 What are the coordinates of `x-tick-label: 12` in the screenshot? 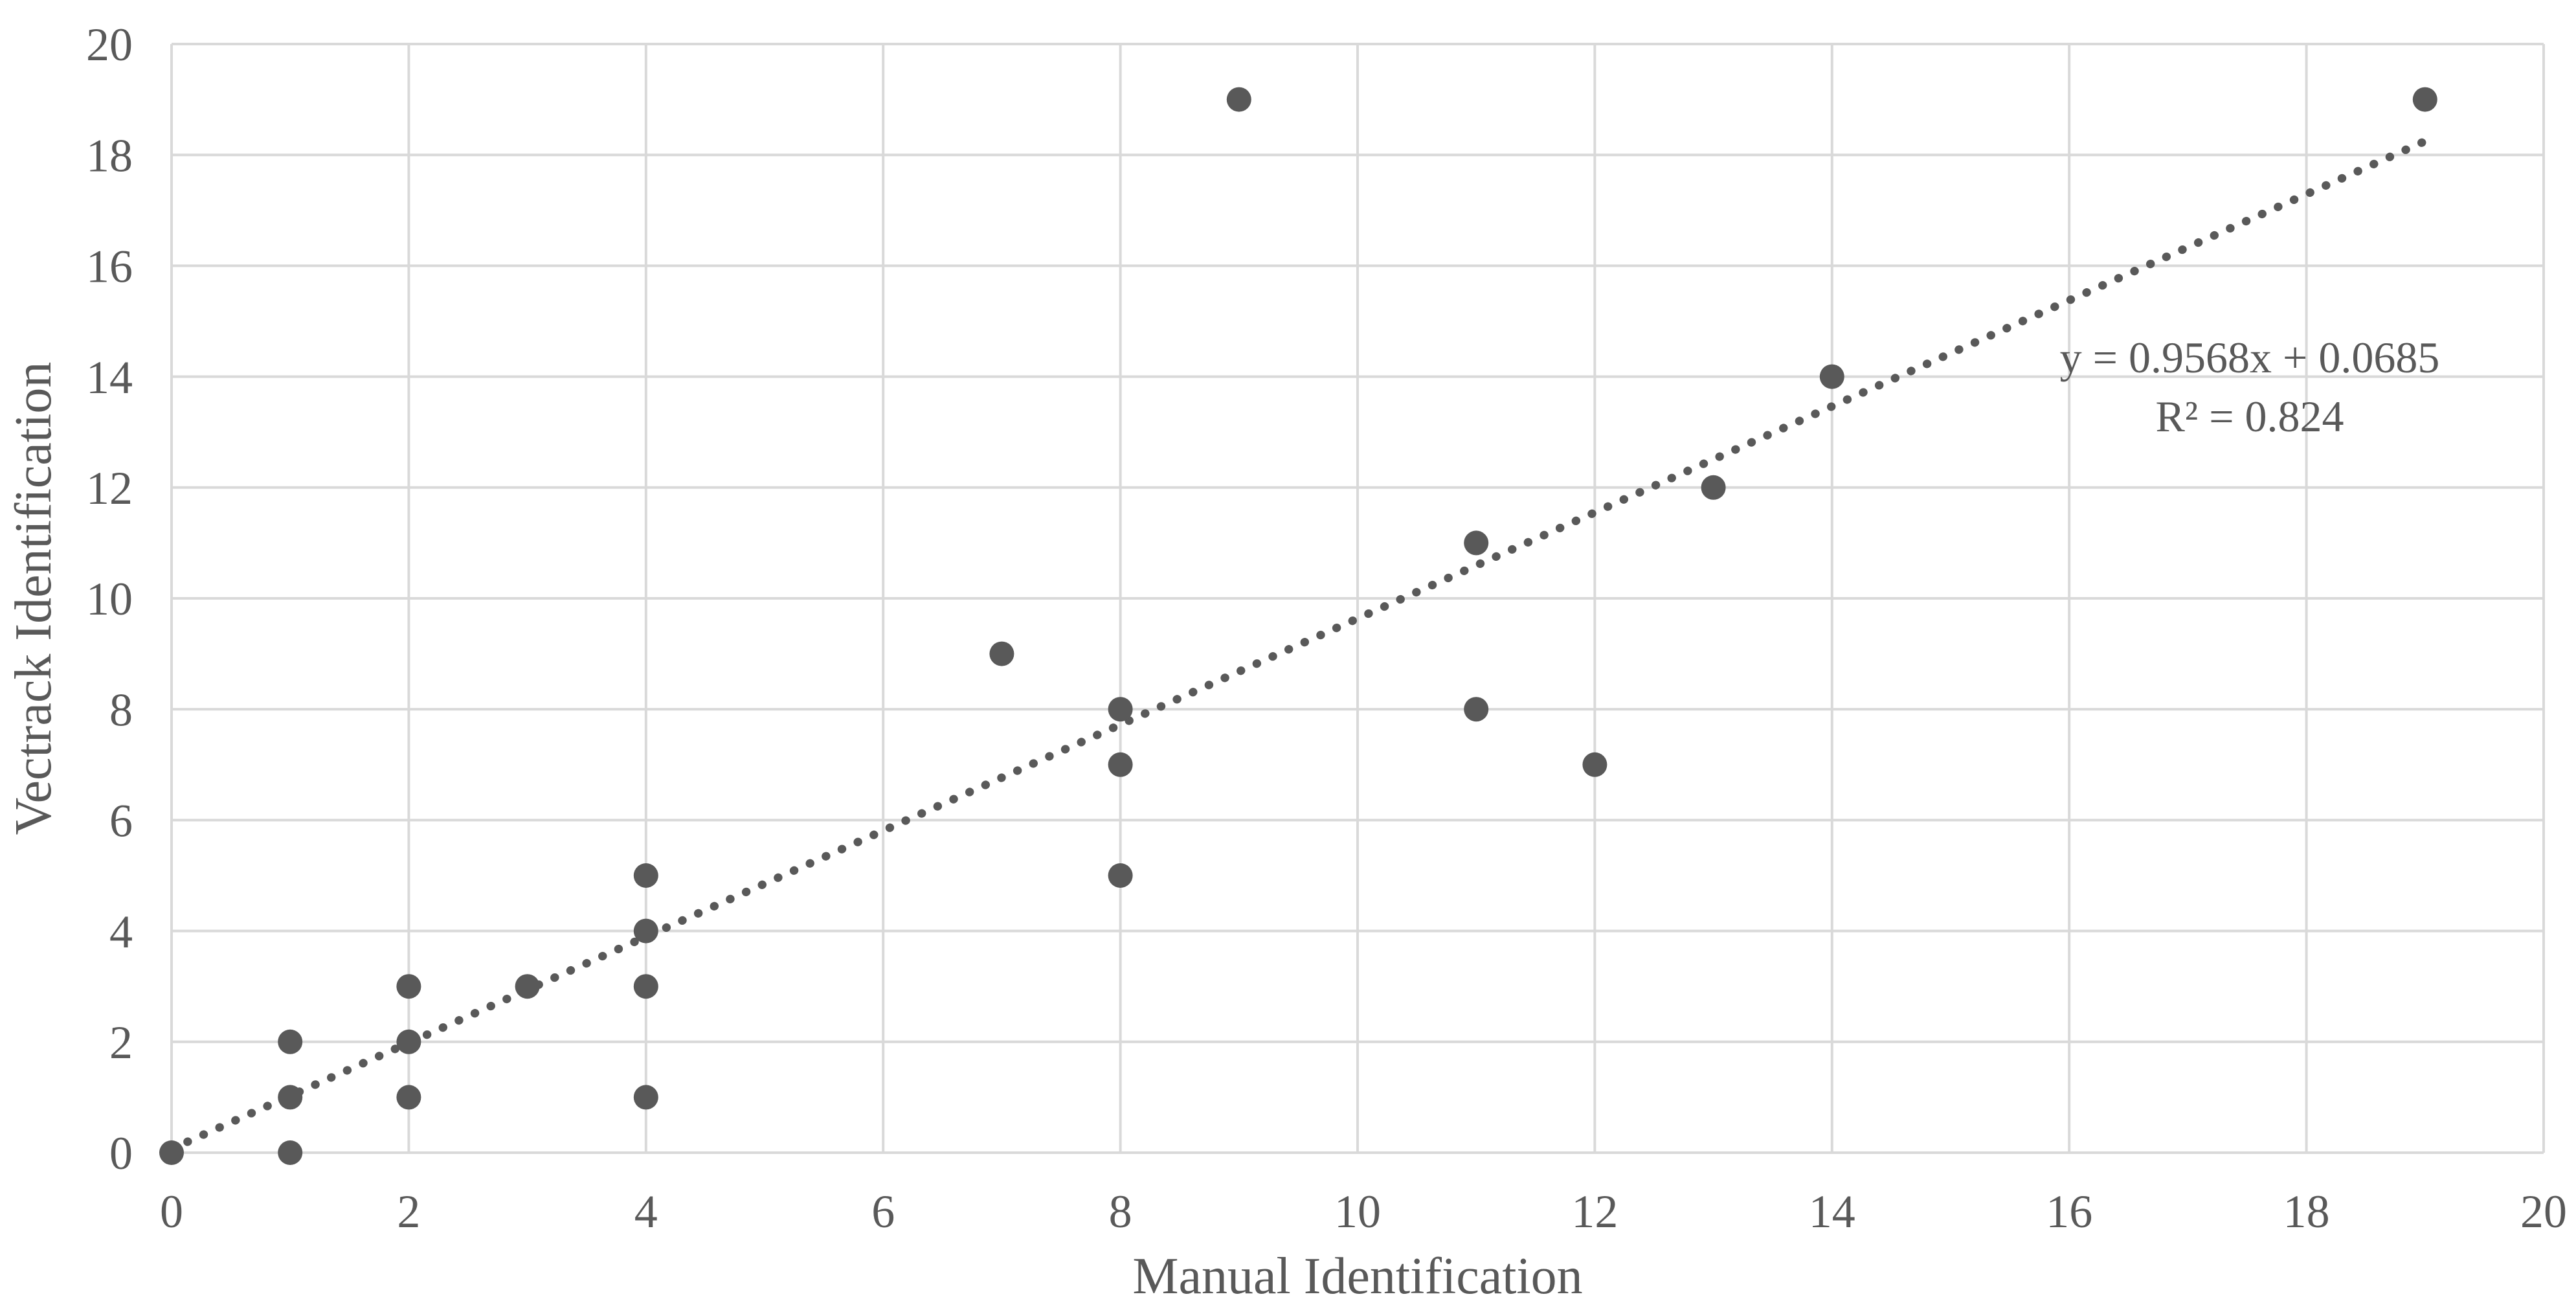 It's located at (1594, 1212).